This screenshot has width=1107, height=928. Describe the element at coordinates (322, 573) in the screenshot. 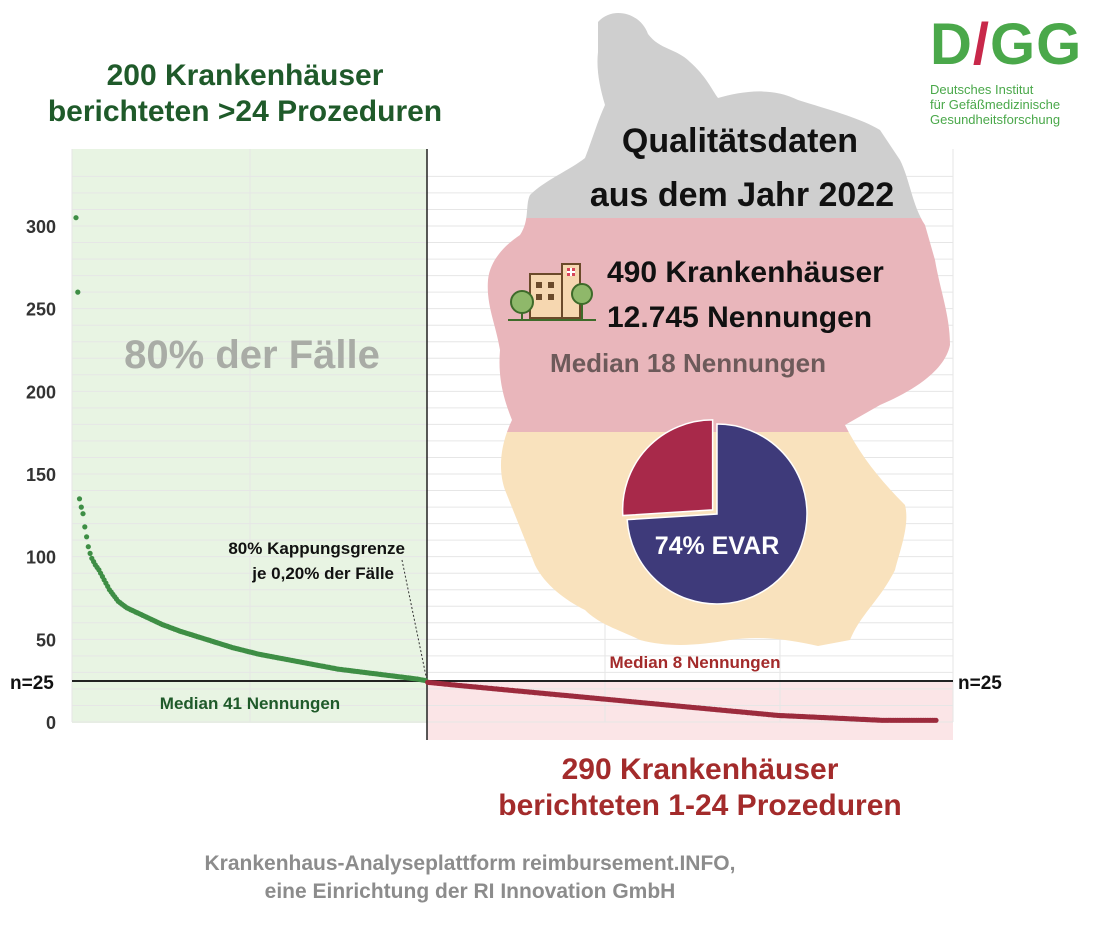

I see `cap-label-line2: je 0,20% der Fälle` at that location.